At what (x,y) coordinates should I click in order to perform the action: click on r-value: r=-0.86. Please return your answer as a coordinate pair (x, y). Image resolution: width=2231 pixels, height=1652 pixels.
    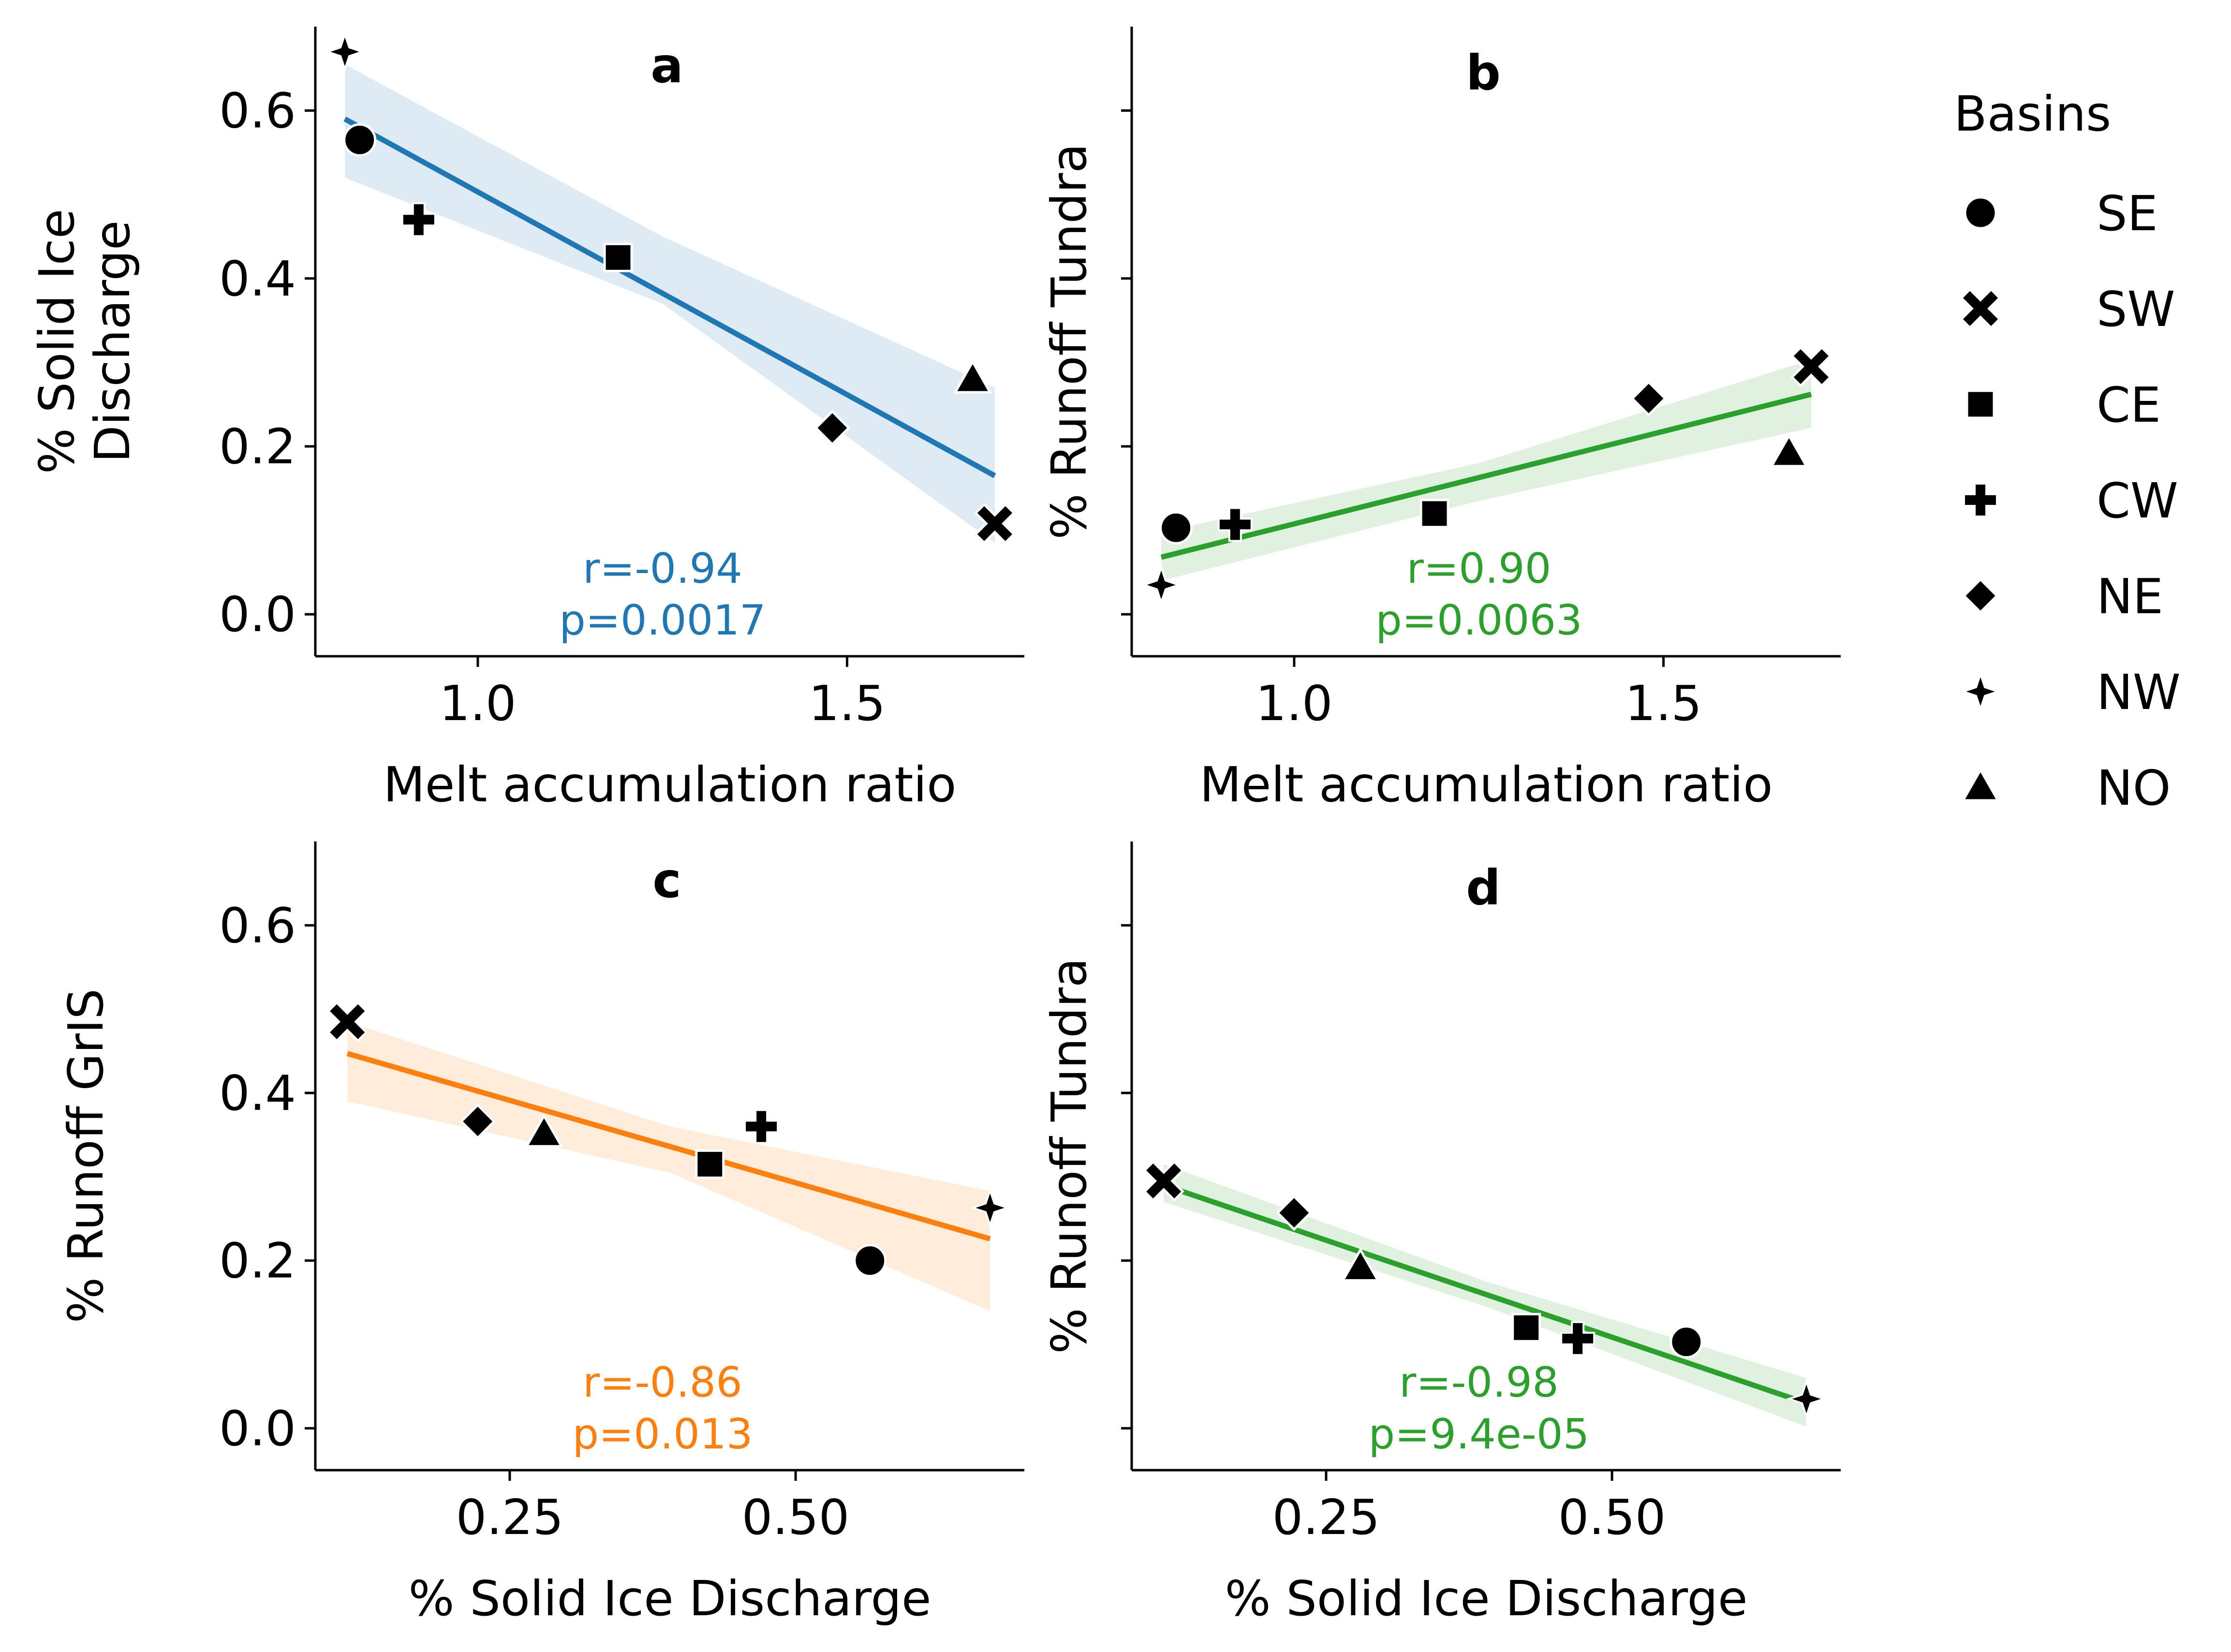
    Looking at the image, I should click on (662, 1382).